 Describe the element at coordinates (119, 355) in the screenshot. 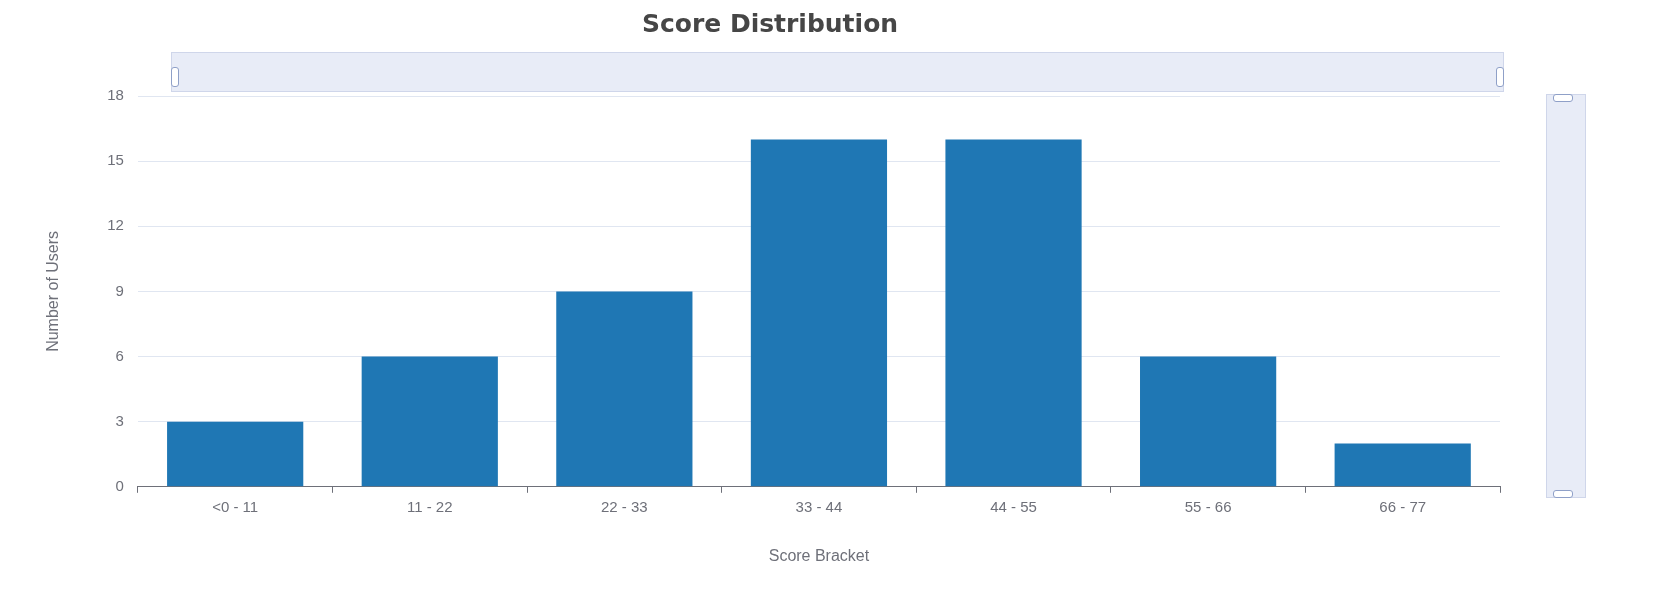

I see `y-tick-label: 6` at that location.